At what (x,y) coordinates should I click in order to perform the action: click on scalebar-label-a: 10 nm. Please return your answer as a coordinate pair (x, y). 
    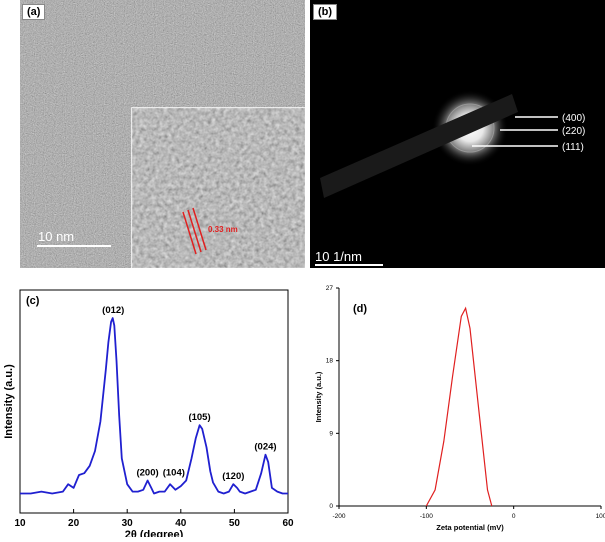
    Looking at the image, I should click on (56, 236).